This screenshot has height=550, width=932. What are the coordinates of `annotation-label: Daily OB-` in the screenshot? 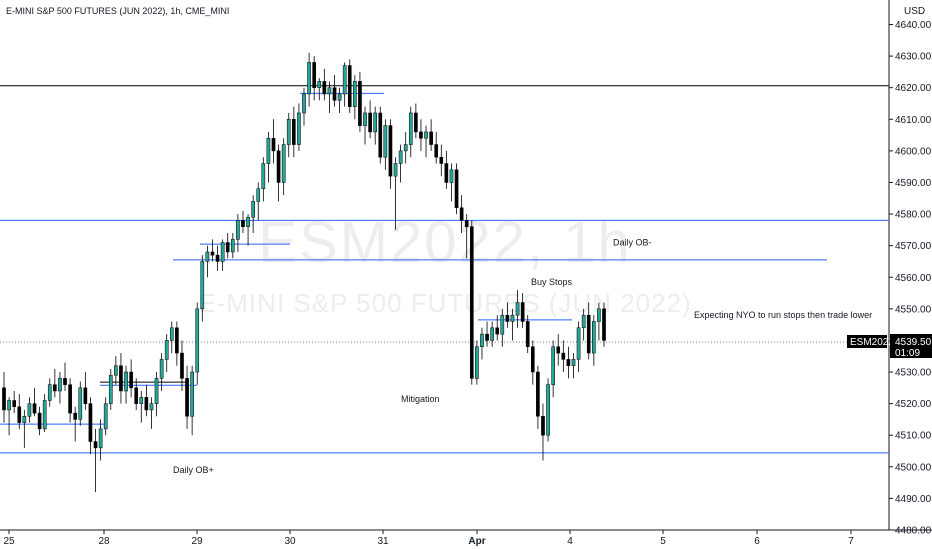 It's located at (632, 242).